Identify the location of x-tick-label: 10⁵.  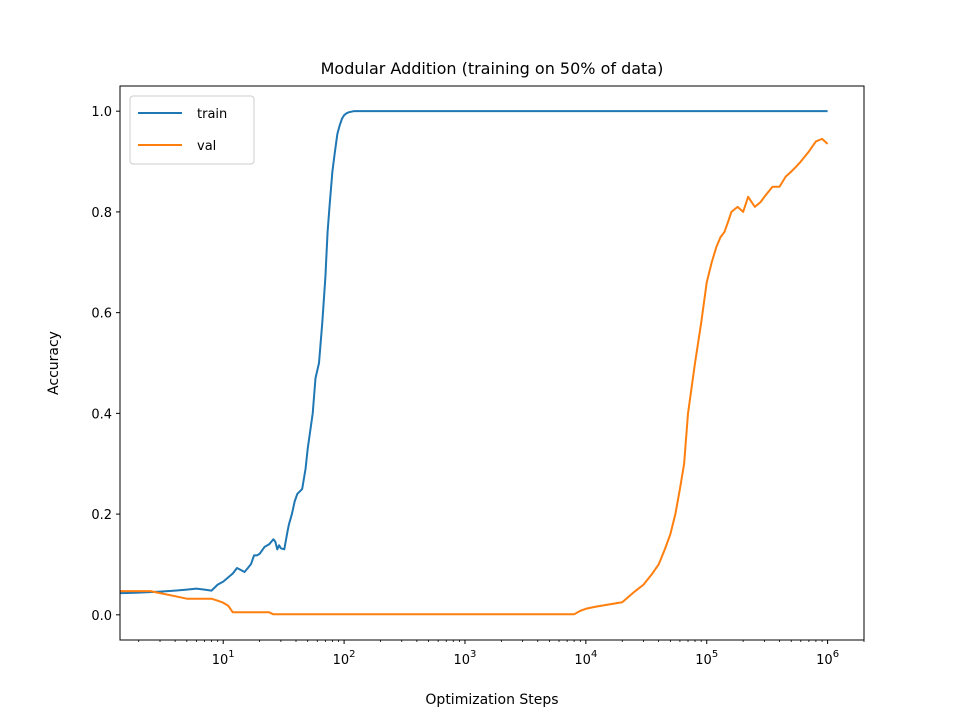
(706, 658).